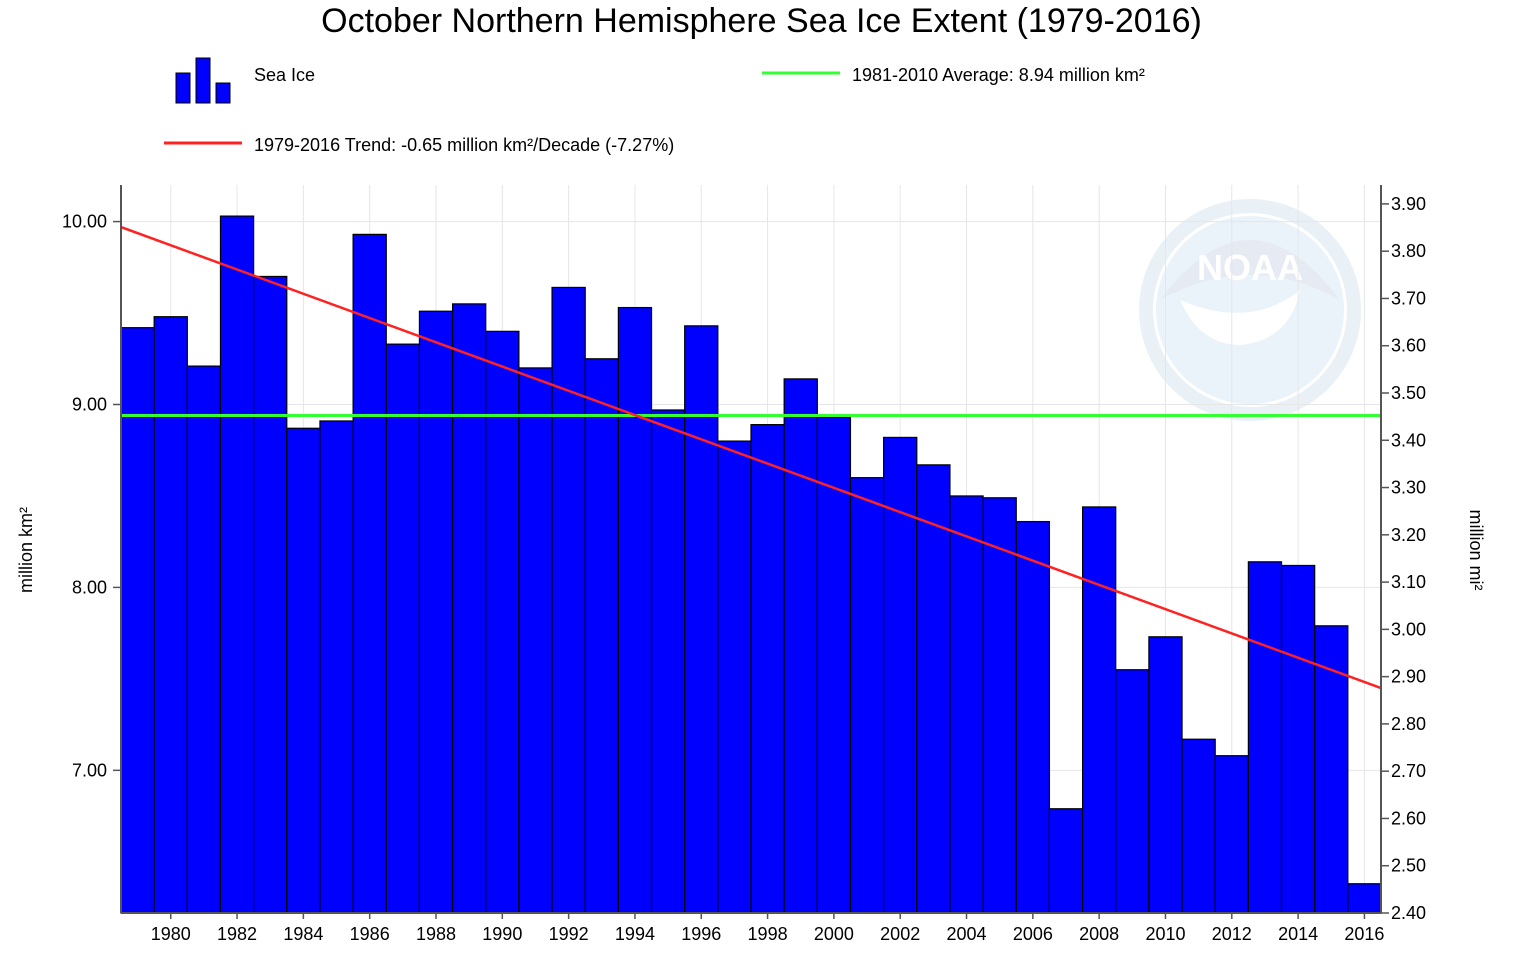 This screenshot has width=1523, height=967. I want to click on y-tick-label-right: 3.30, so click(1408, 488).